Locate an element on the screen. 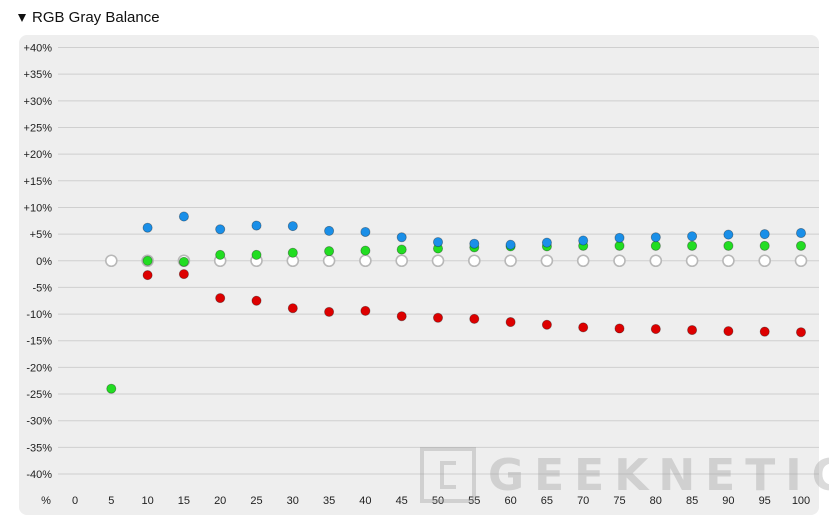 Image resolution: width=829 pixels, height=526 pixels. y-tick-label: -15% is located at coordinates (39, 342).